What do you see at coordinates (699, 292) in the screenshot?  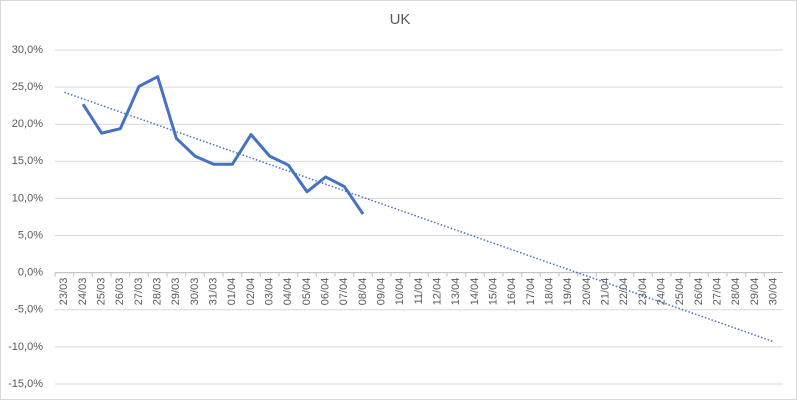 I see `x-tick-label: 26/04` at bounding box center [699, 292].